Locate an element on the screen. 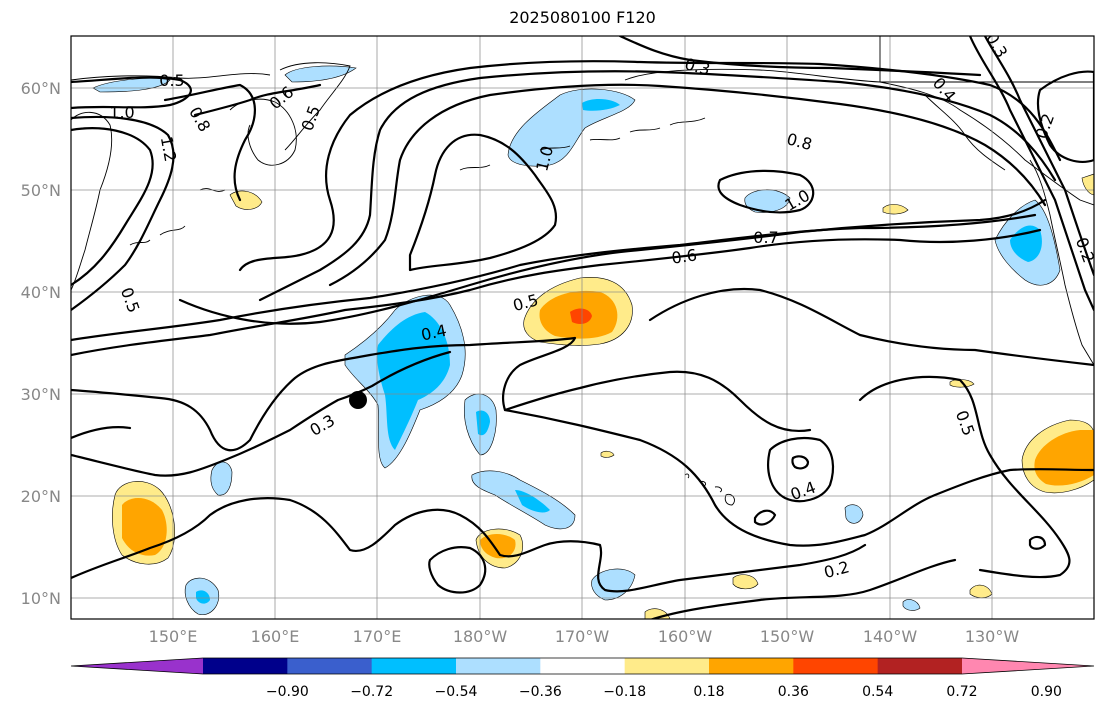 Image resolution: width=1105 pixels, height=712 pixels. contour-label: 0.7 is located at coordinates (765, 237).